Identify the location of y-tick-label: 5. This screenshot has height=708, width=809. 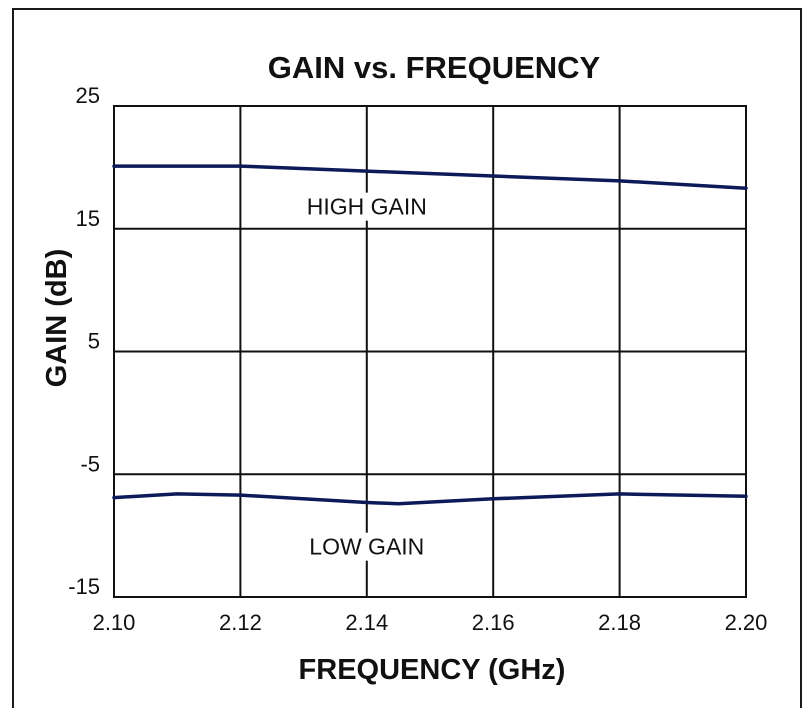
(94, 341).